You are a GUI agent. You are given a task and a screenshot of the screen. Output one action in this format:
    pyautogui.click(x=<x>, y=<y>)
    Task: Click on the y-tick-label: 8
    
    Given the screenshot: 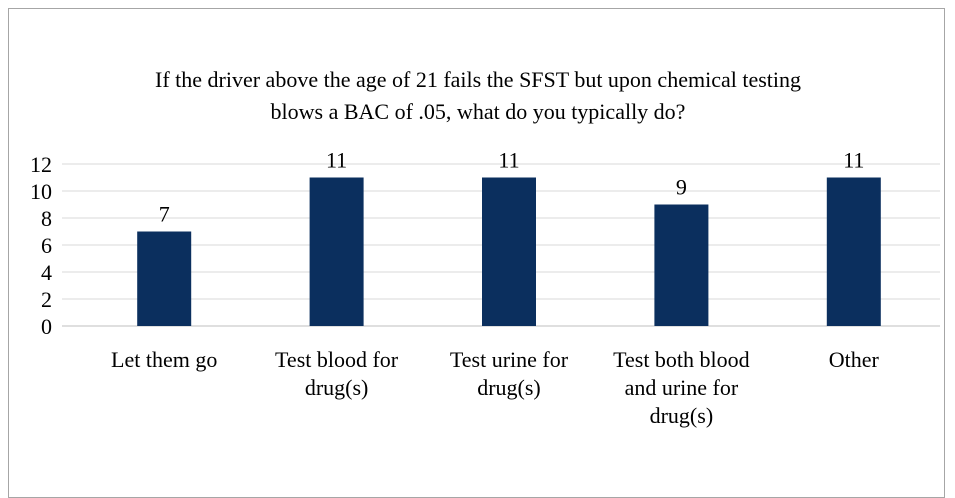 What is the action you would take?
    pyautogui.click(x=46, y=218)
    